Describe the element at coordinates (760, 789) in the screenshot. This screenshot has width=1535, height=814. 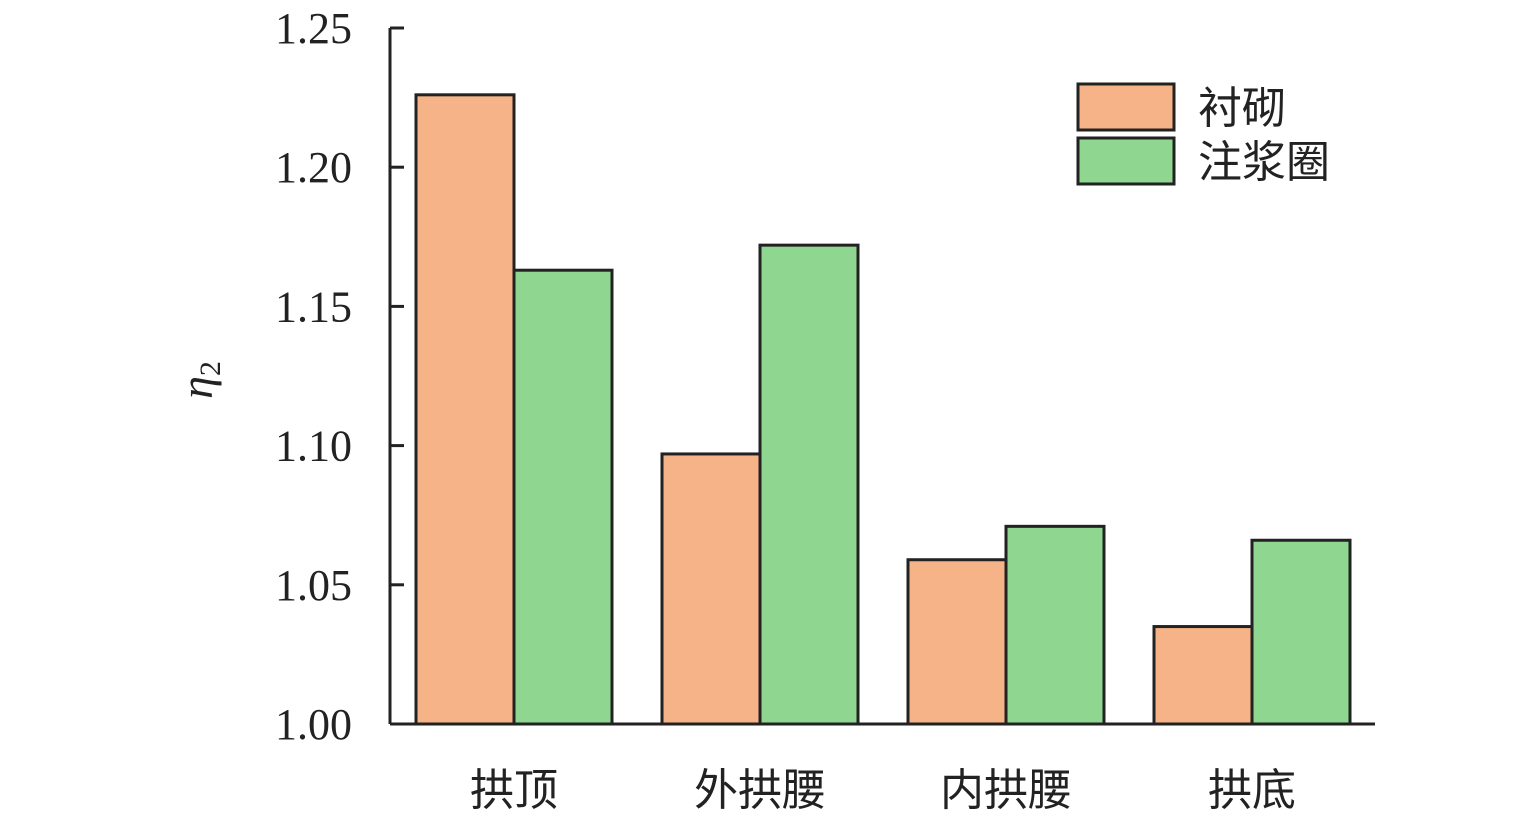
I see `x-category-label: 外拱腰` at that location.